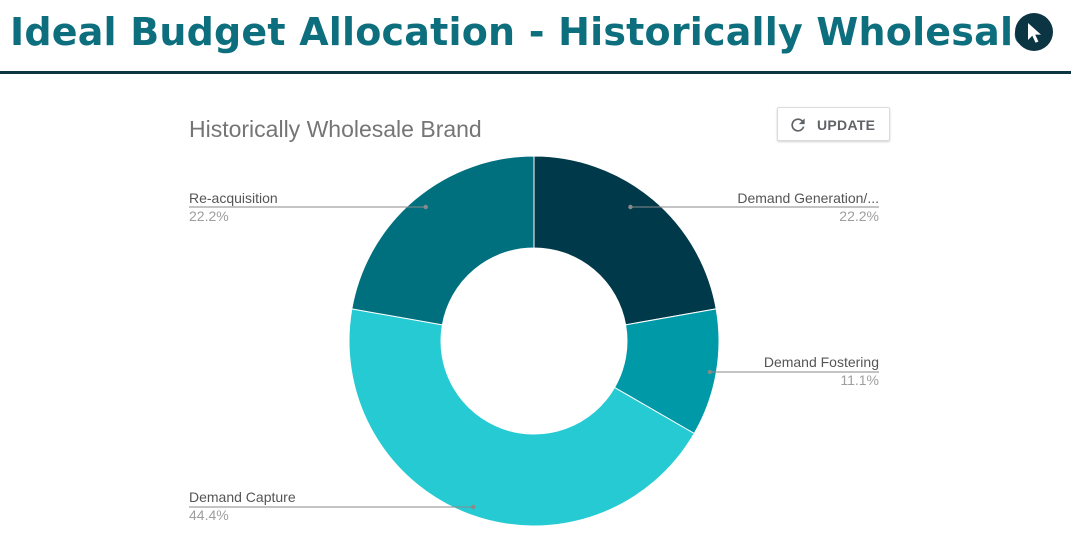 Image resolution: width=1075 pixels, height=553 pixels. What do you see at coordinates (859, 216) in the screenshot?
I see `slice-percent-1: 22.2%` at bounding box center [859, 216].